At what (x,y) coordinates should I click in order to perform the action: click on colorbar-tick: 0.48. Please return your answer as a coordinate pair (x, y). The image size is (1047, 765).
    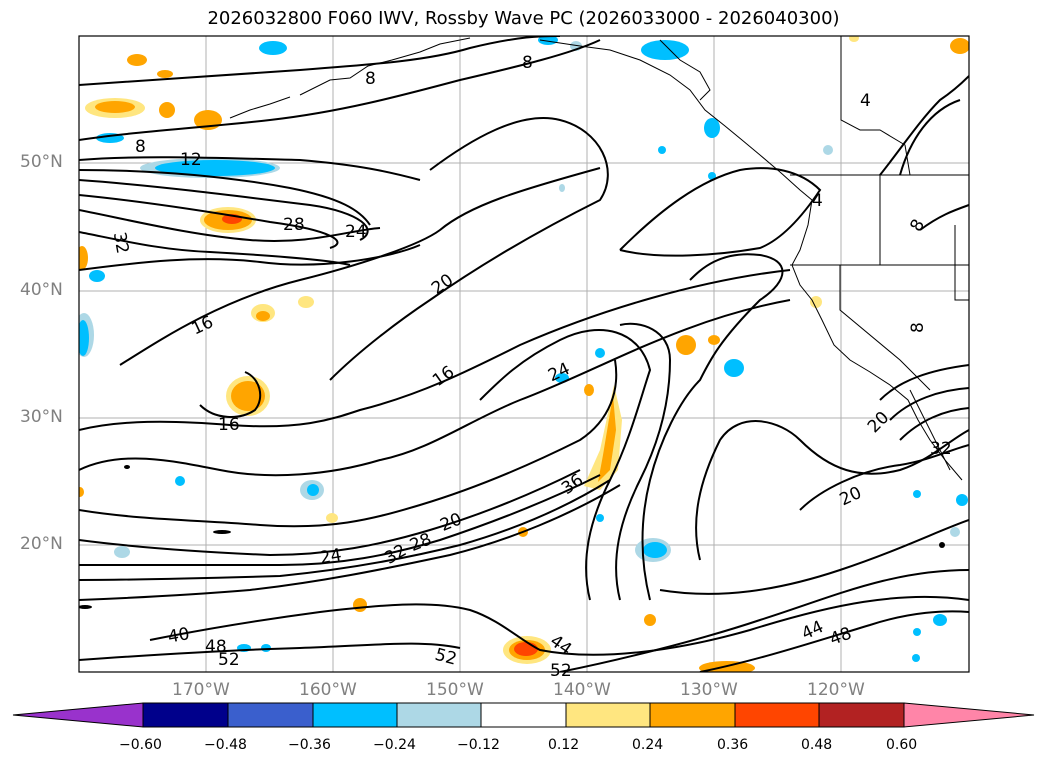
    Looking at the image, I should click on (816, 745).